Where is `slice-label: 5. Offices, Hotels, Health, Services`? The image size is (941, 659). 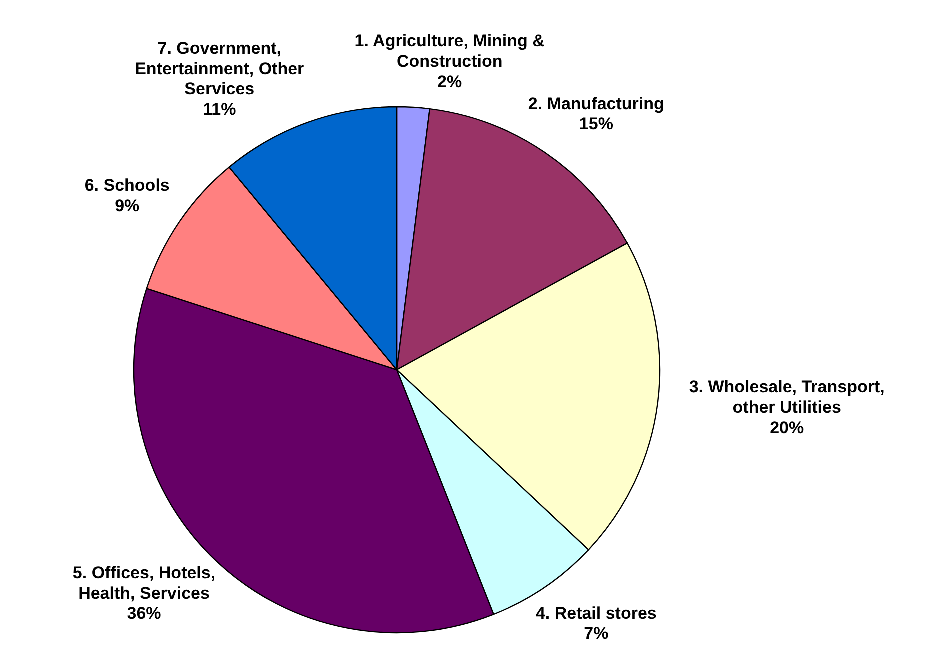 slice-label: 5. Offices, Hotels, Health, Services is located at coordinates (144, 583).